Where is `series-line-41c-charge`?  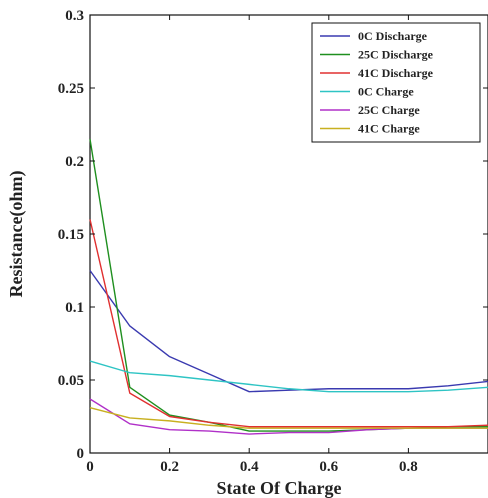 series-line-41c-charge is located at coordinates (288, 418).